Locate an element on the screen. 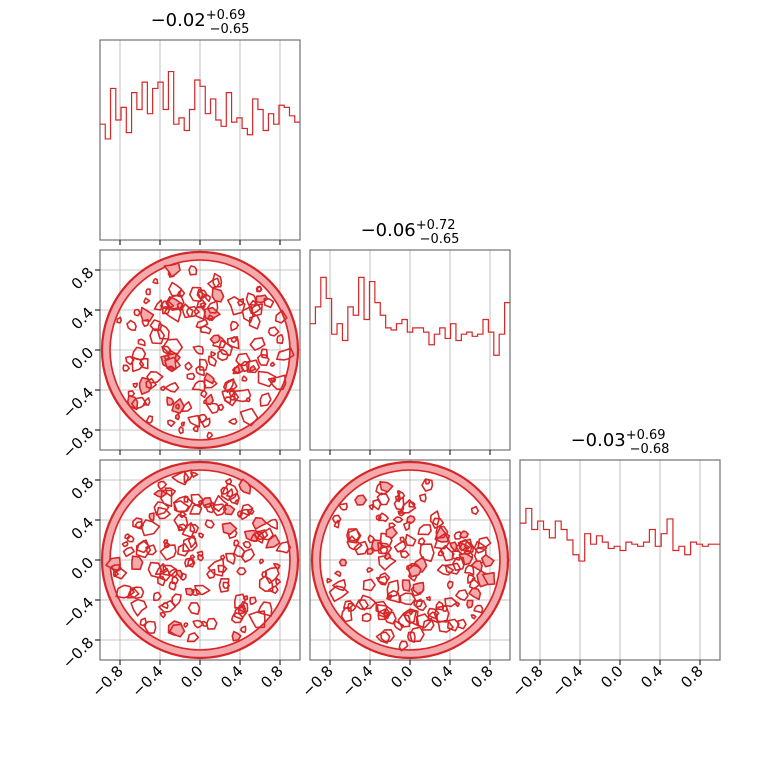 The width and height of the screenshot is (760, 760). tick-label-x: 0.8 is located at coordinates (692, 677).